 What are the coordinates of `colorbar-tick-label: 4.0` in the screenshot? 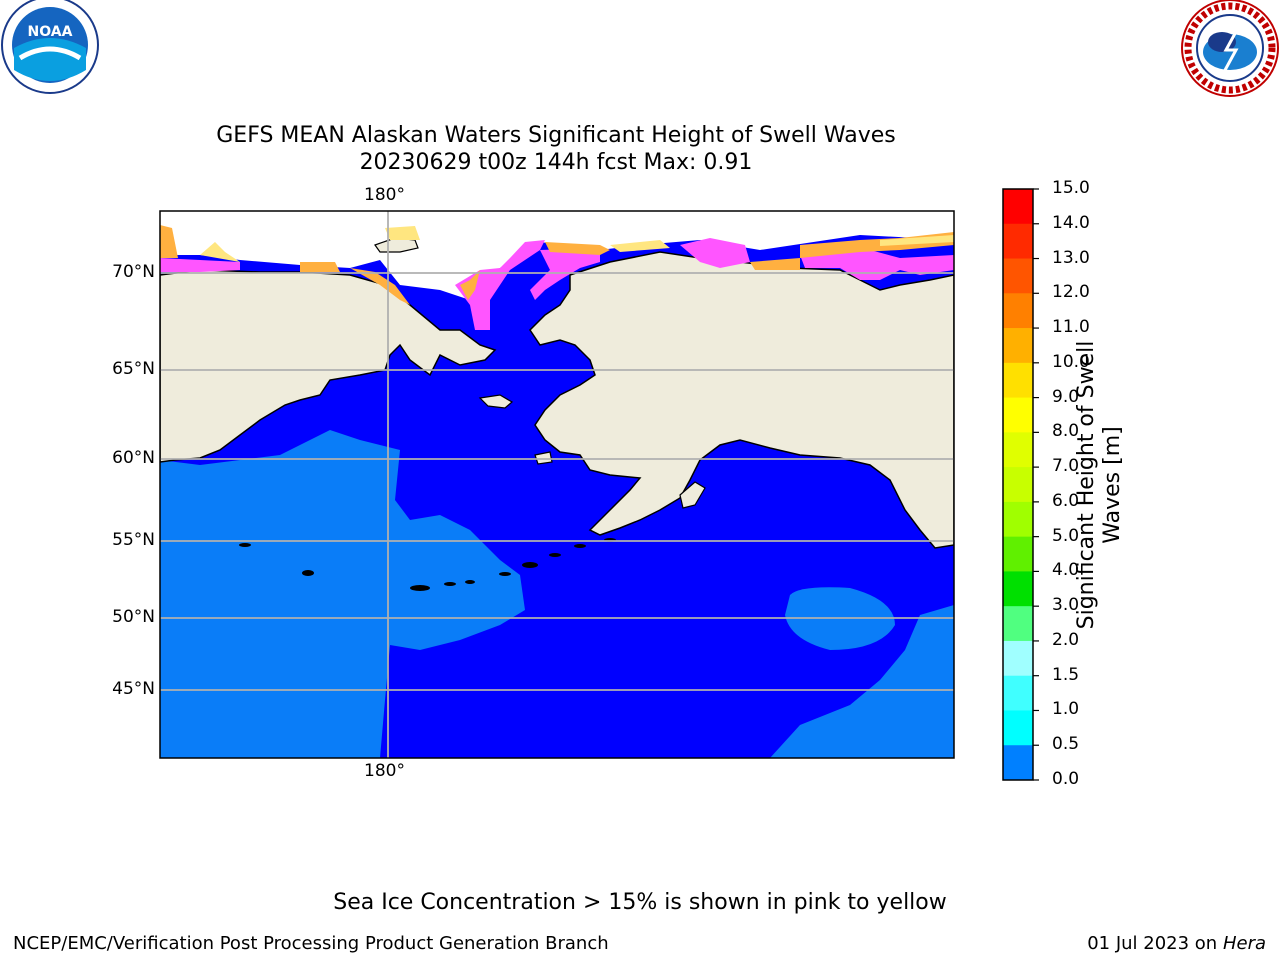 It's located at (1066, 570).